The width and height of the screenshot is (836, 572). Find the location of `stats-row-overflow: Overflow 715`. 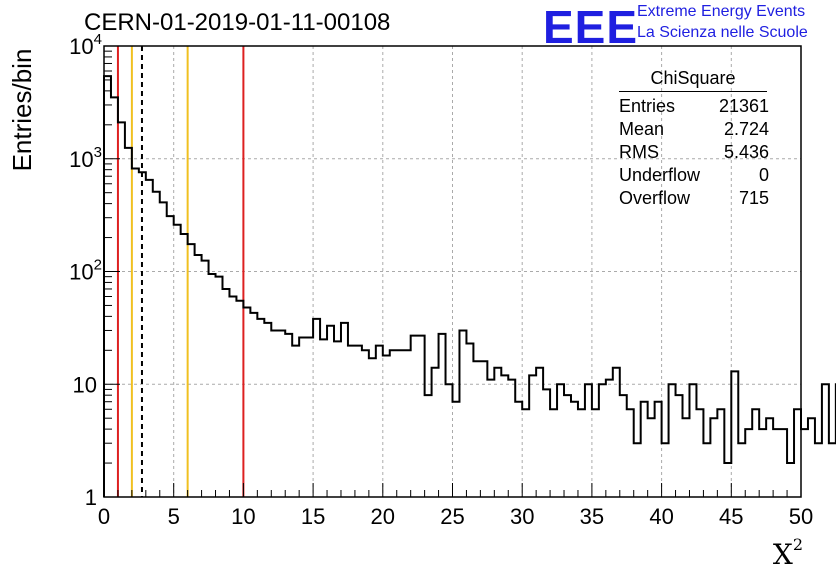

stats-row-overflow: Overflow 715 is located at coordinates (693, 198).